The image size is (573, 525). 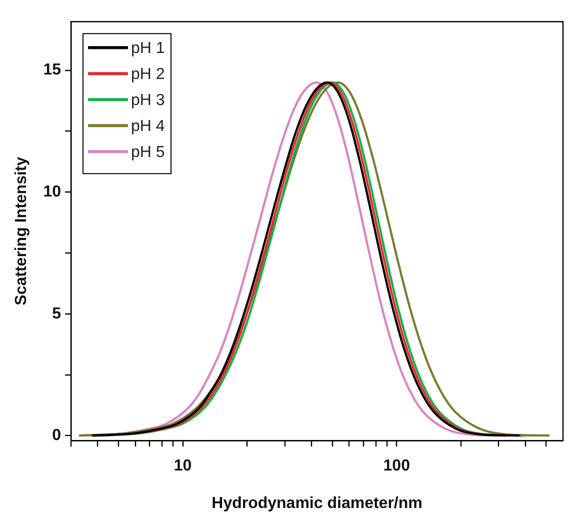 What do you see at coordinates (52, 70) in the screenshot?
I see `y-tick-label: 15` at bounding box center [52, 70].